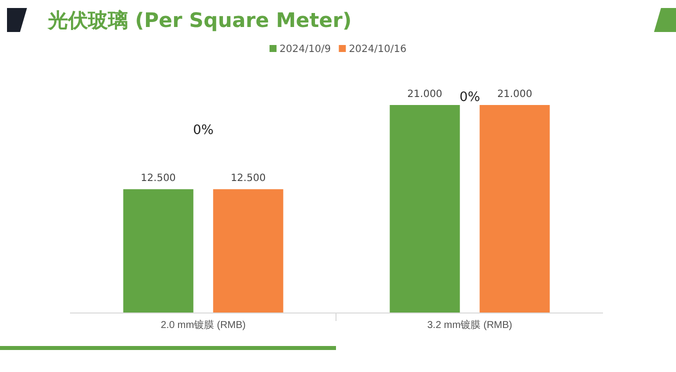 The height and width of the screenshot is (372, 676). I want to click on x-tick-label: 3.2 mm镀膜 (RMB), so click(469, 325).